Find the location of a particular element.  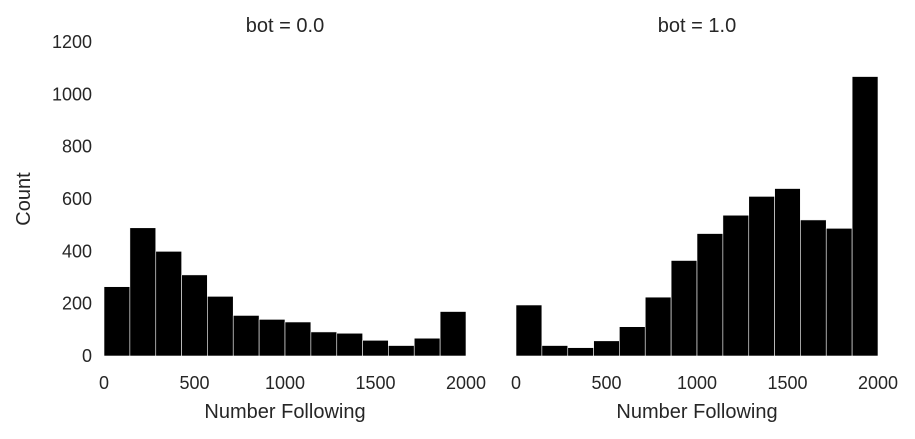

panel-title-bot-0: bot = 0.0 is located at coordinates (285, 26).